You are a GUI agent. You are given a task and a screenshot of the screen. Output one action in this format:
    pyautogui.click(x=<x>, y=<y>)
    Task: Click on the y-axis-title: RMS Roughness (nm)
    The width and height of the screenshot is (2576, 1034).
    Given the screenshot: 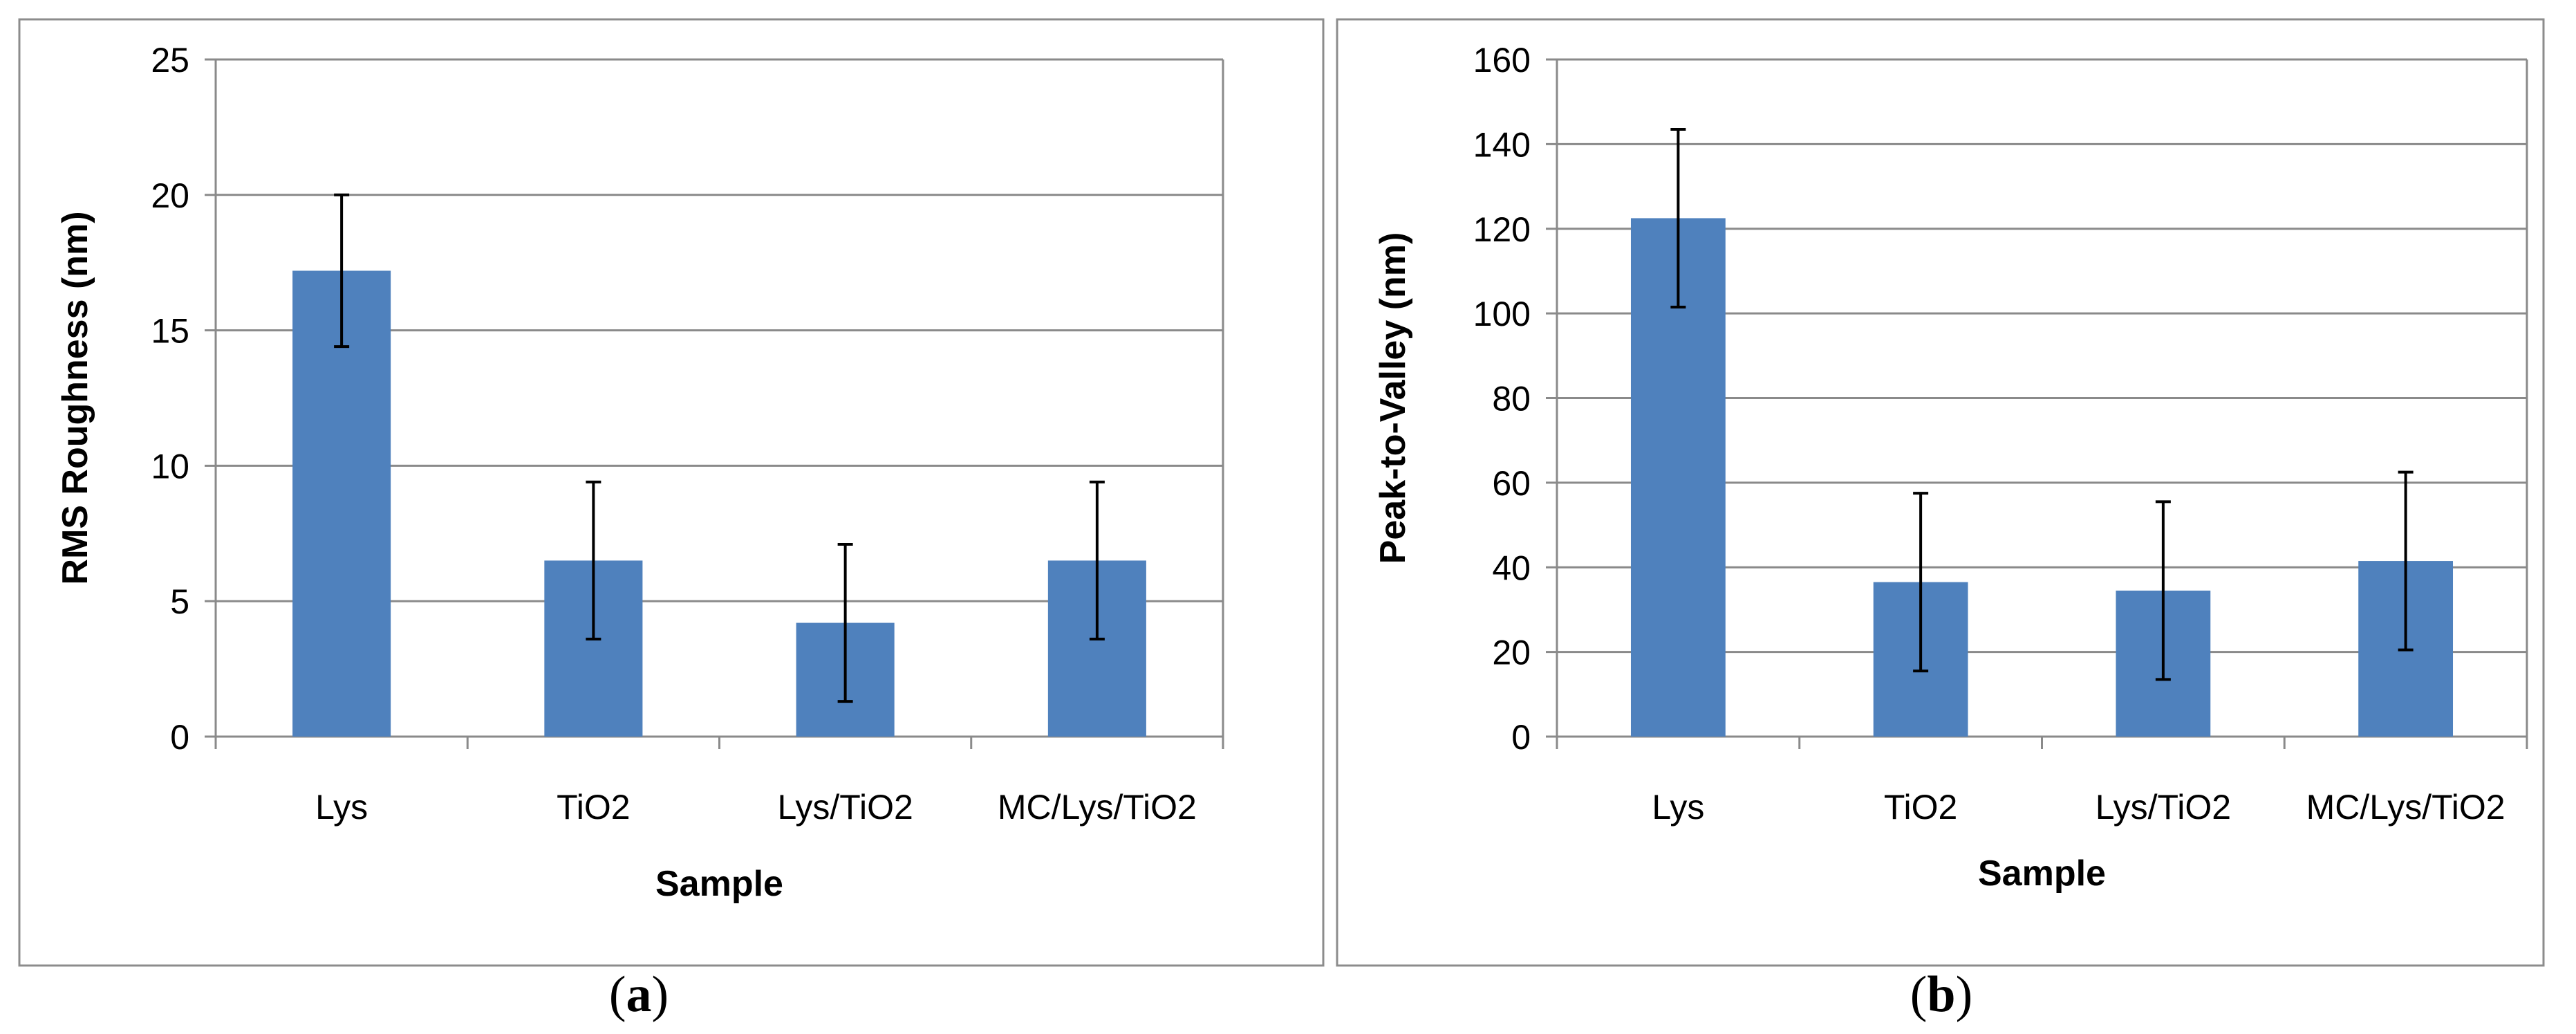 What is the action you would take?
    pyautogui.click(x=75, y=397)
    